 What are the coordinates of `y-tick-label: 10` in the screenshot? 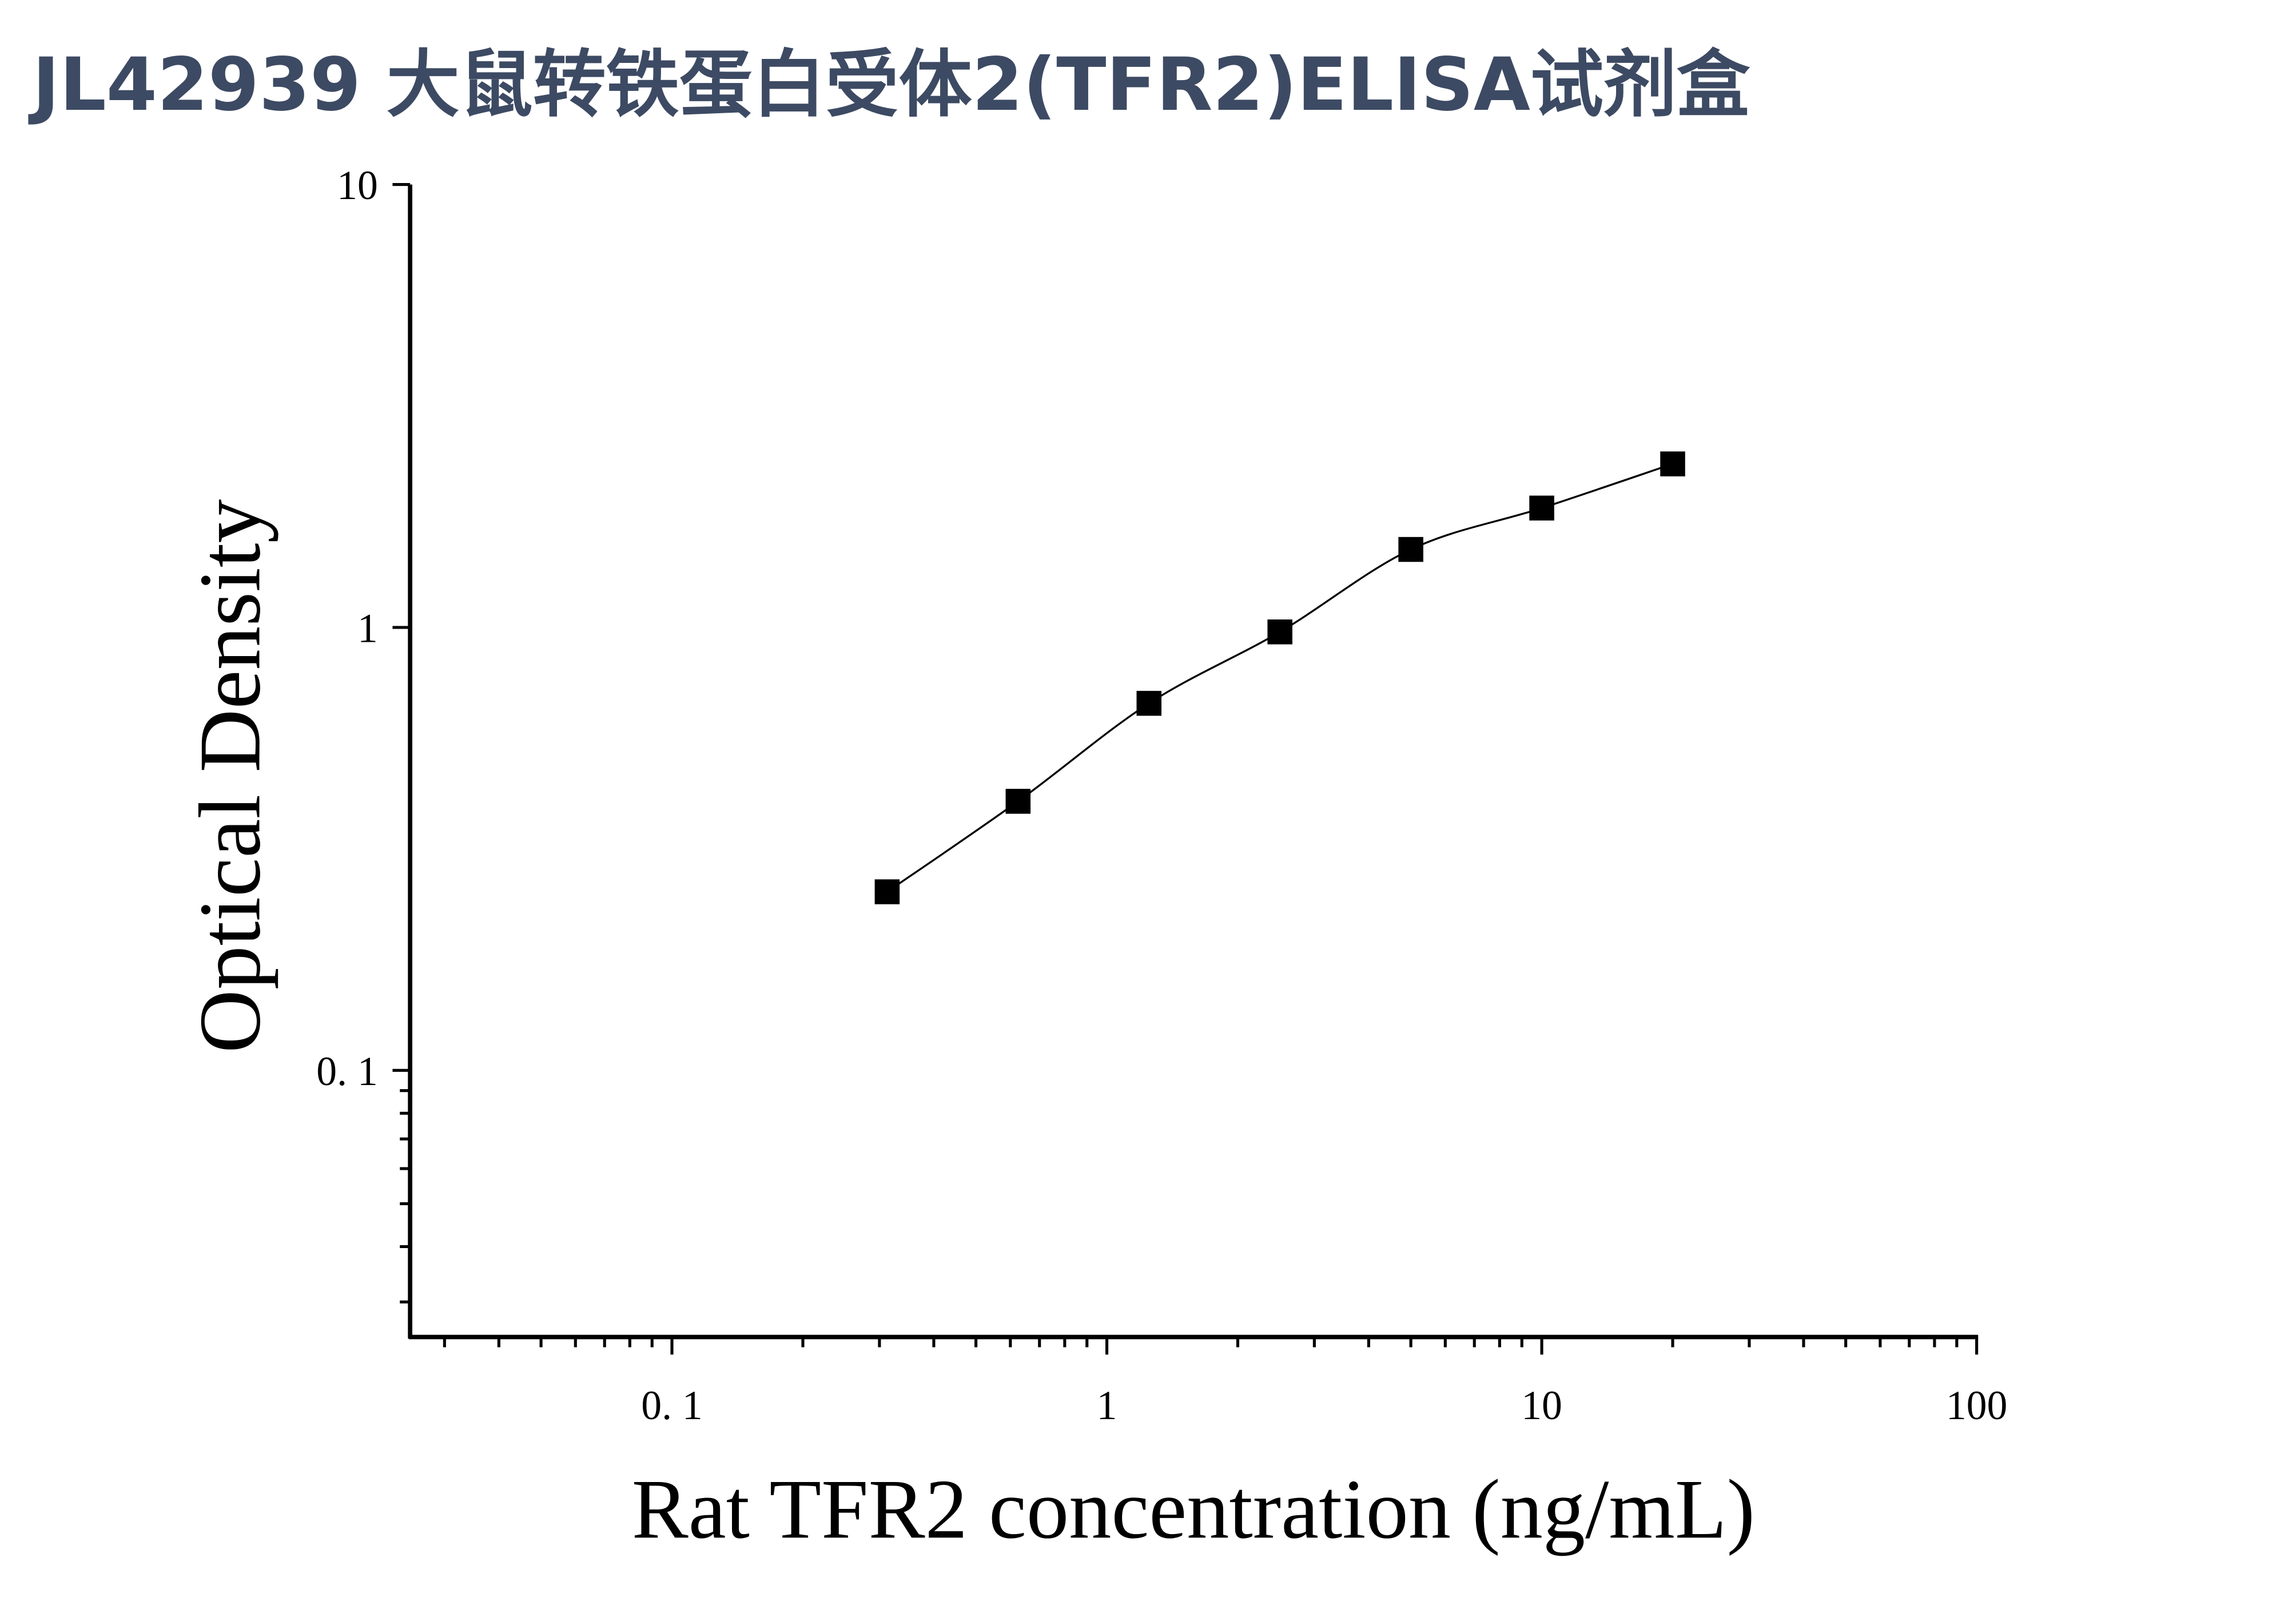 It's located at (357, 185).